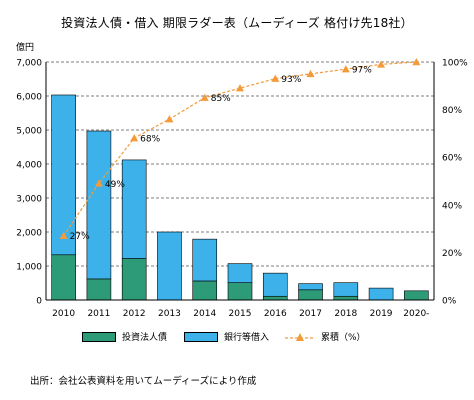  Describe the element at coordinates (63, 314) in the screenshot. I see `x-tick-label: 2010` at that location.